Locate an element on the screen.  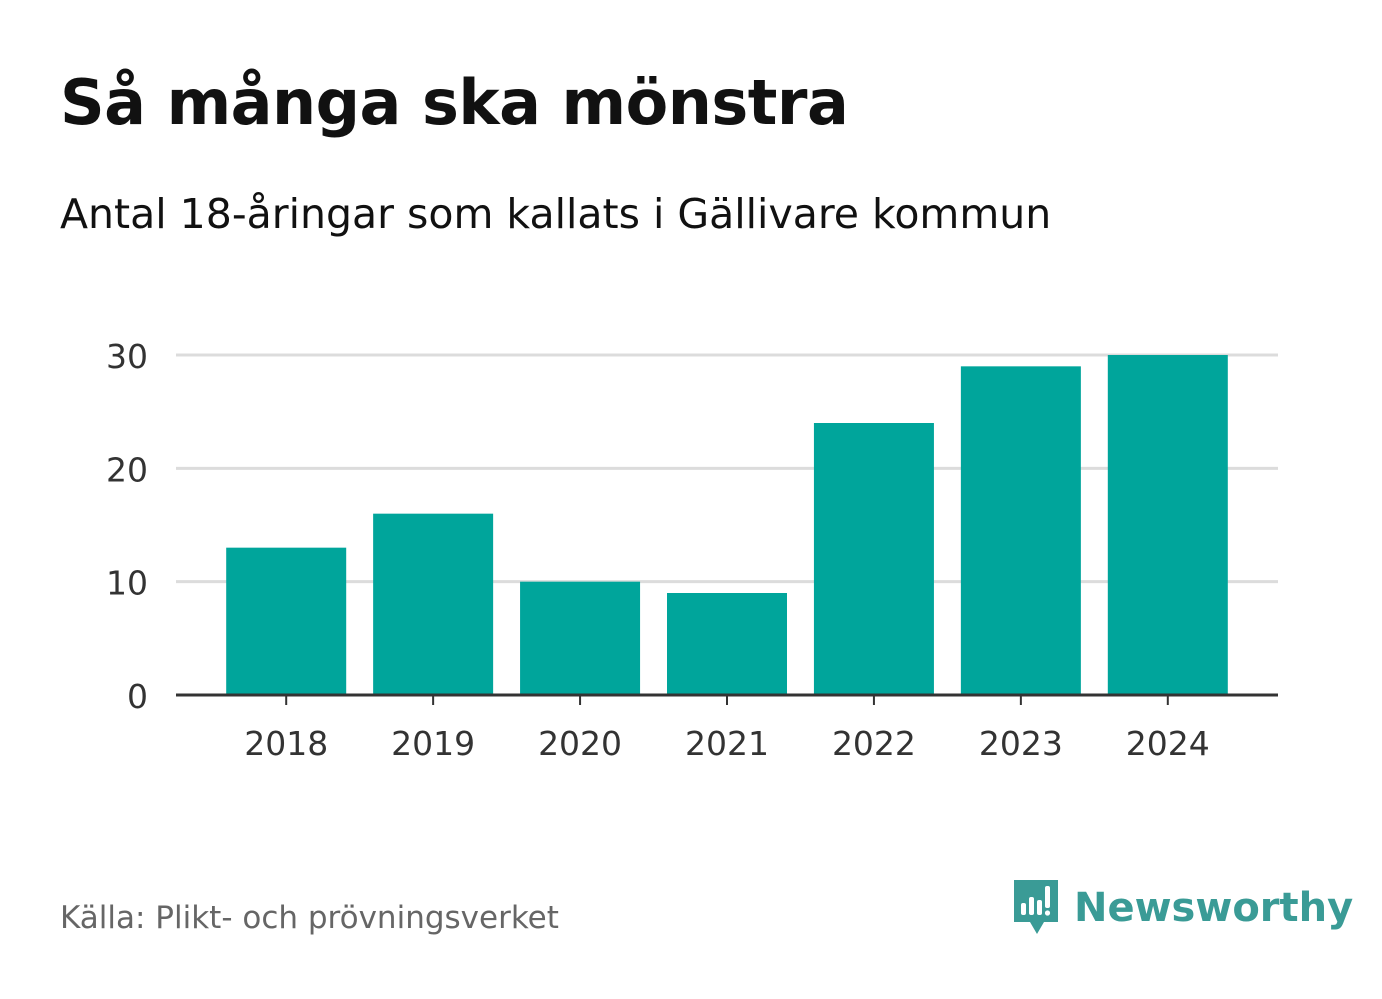
x-tick-label: 2020 is located at coordinates (580, 743).